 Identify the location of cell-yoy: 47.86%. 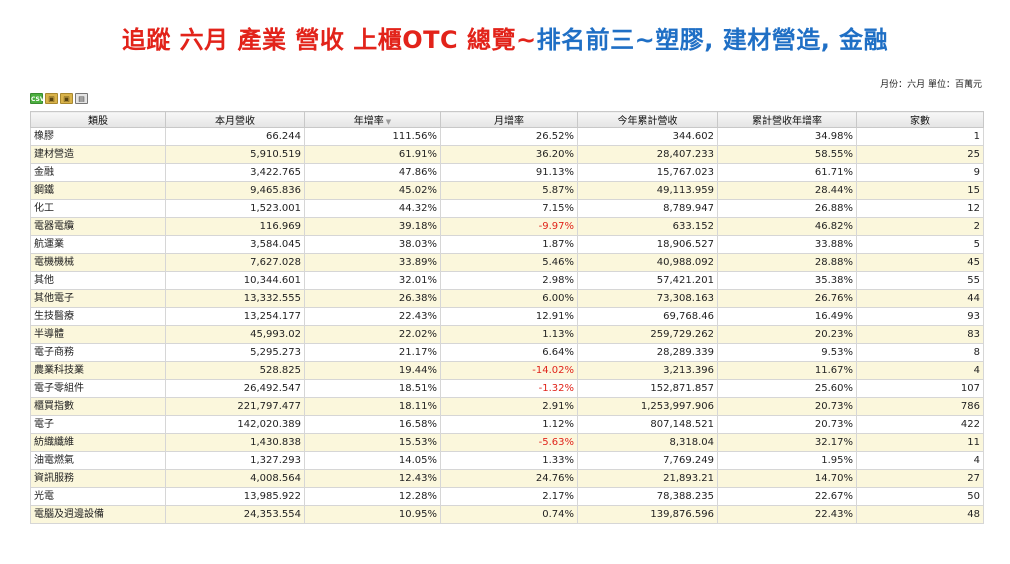
(372, 172).